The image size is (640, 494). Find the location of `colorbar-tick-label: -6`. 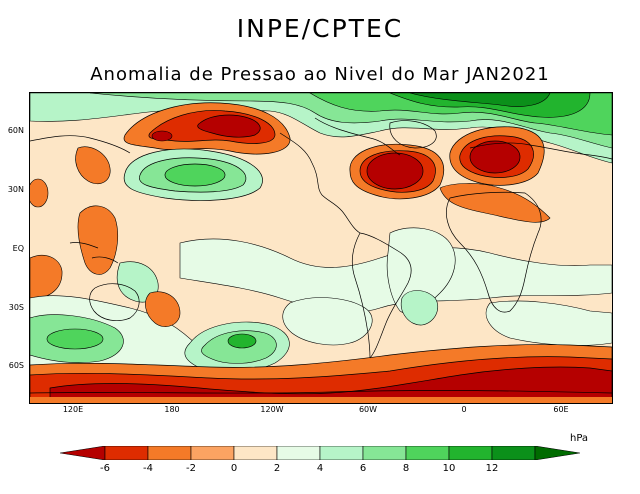

colorbar-tick-label: -6 is located at coordinates (105, 468).